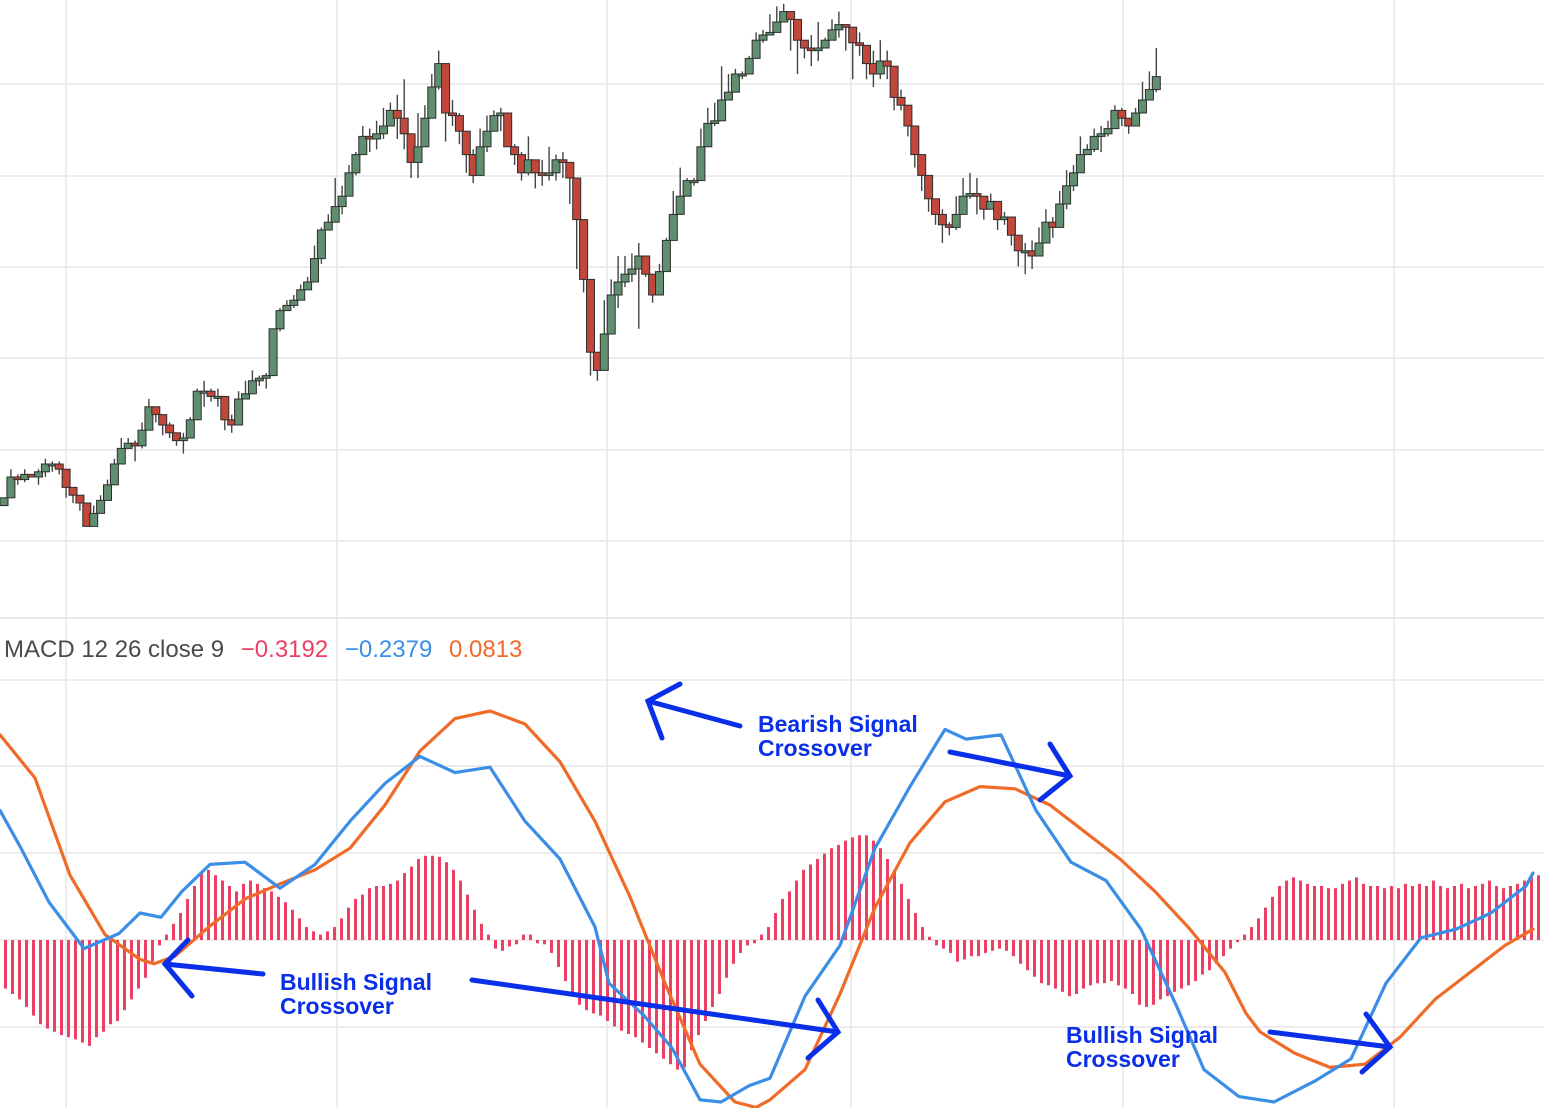 This screenshot has width=1544, height=1108. I want to click on macd-legend-label: MACD 12 26 close 9, so click(114, 649).